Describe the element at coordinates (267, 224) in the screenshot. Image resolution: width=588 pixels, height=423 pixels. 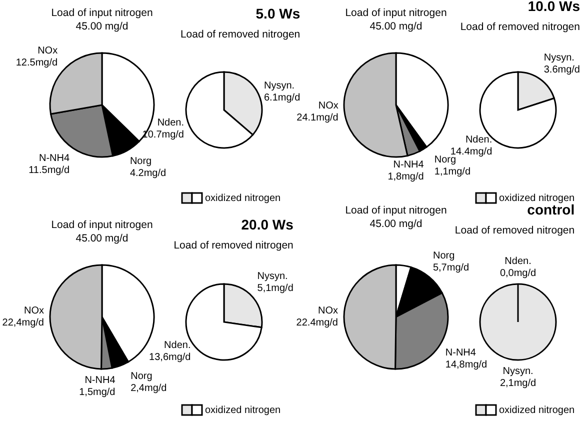
I see `chart-title: 20.0 Ws` at that location.